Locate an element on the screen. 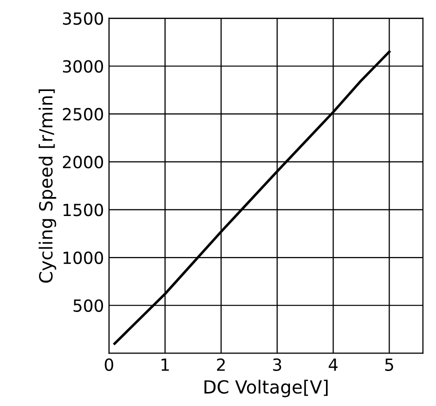  y-tick-label: 2500 is located at coordinates (83, 114).